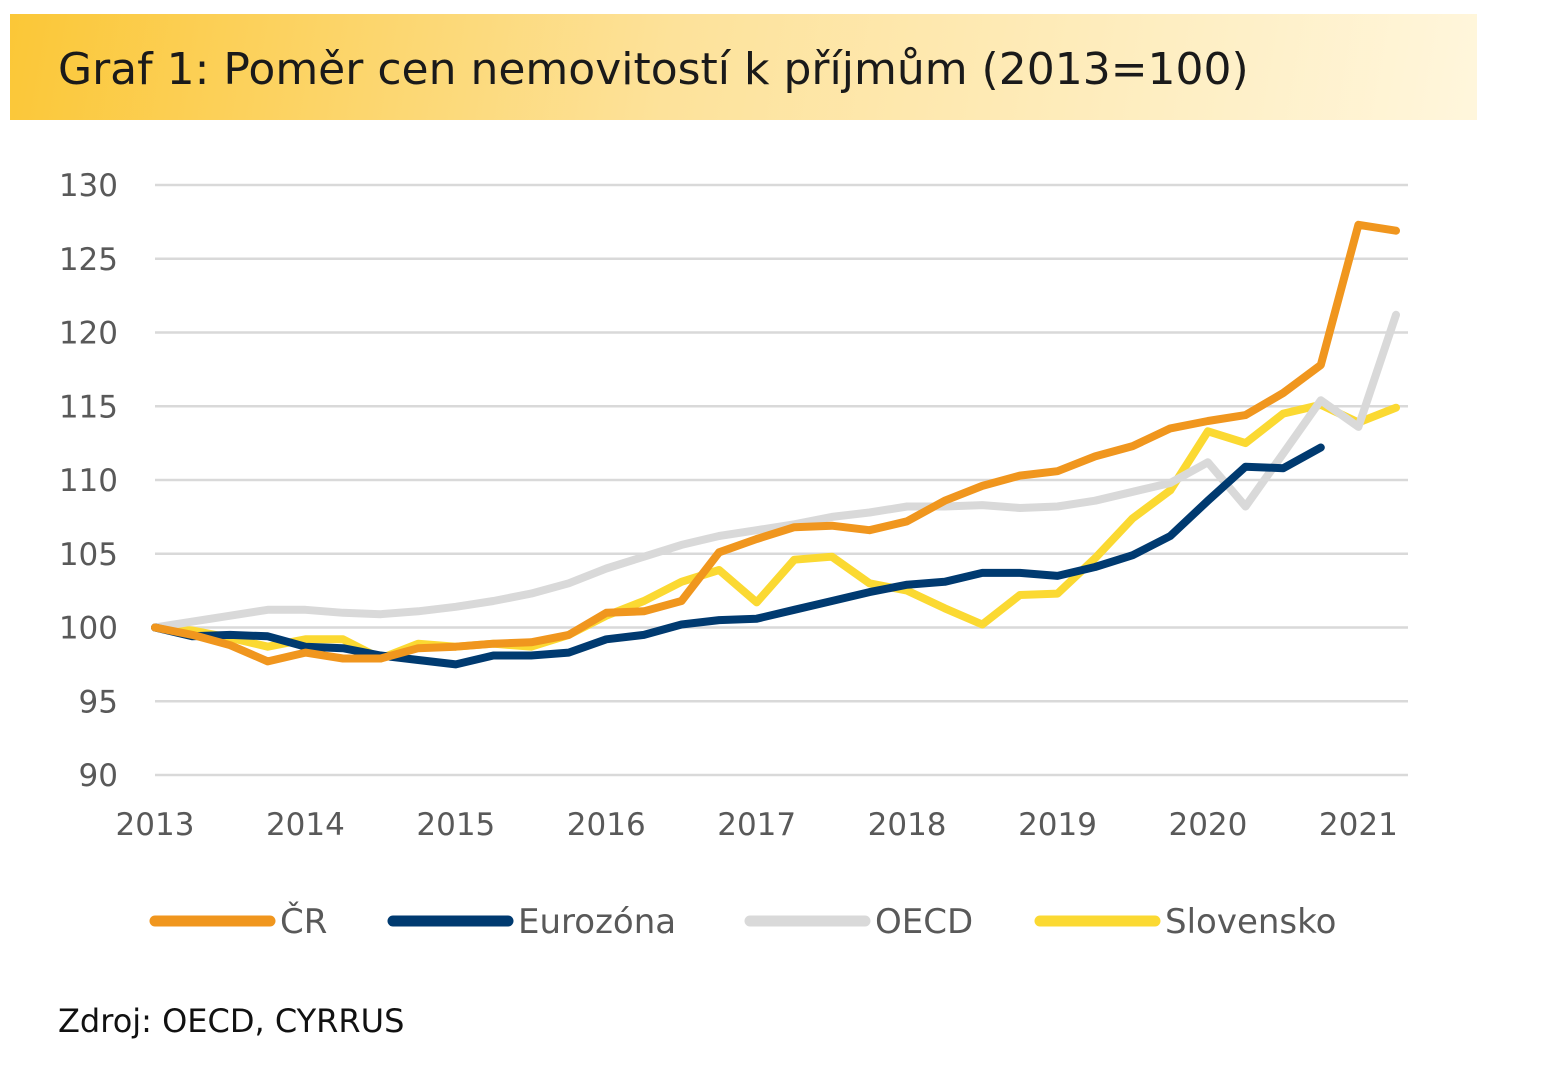 Image resolution: width=1550 pixels, height=1069 pixels. Describe the element at coordinates (1250, 922) in the screenshot. I see `legend-label-slovensko: Slovensko` at that location.